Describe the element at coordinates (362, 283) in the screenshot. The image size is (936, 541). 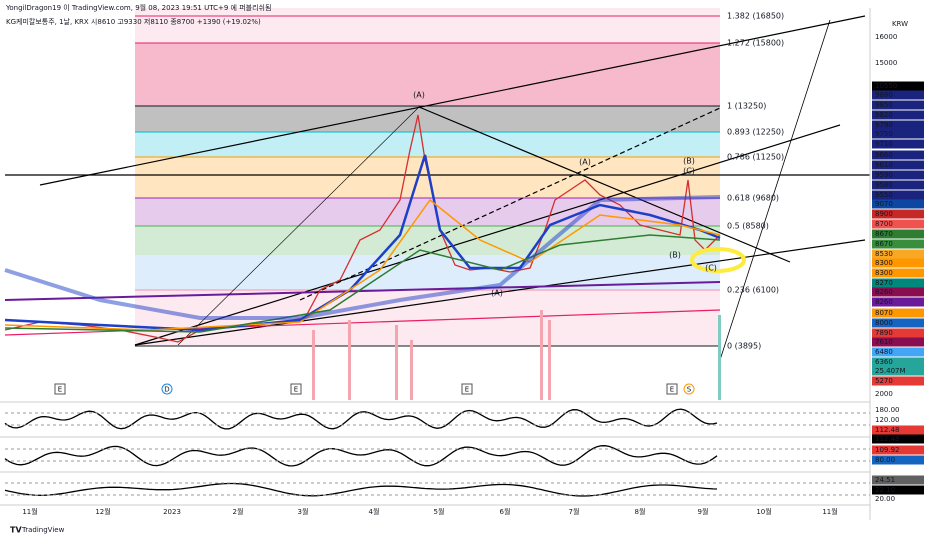
I see `moving-average` at that location.